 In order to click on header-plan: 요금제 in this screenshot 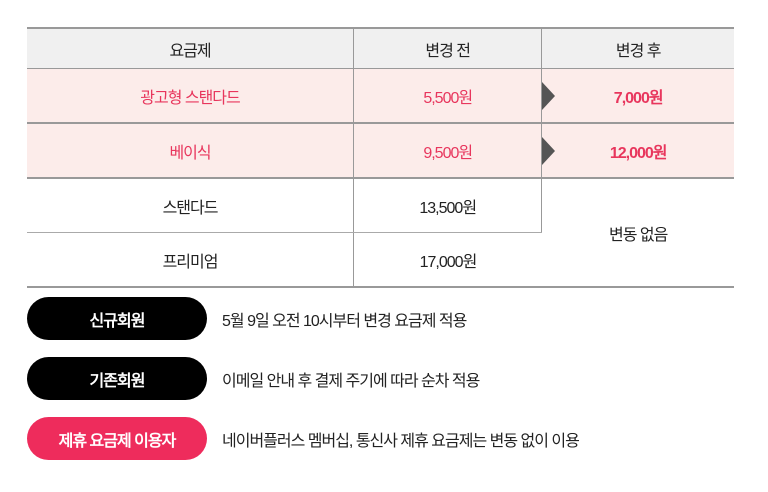, I will do `click(191, 48)`.